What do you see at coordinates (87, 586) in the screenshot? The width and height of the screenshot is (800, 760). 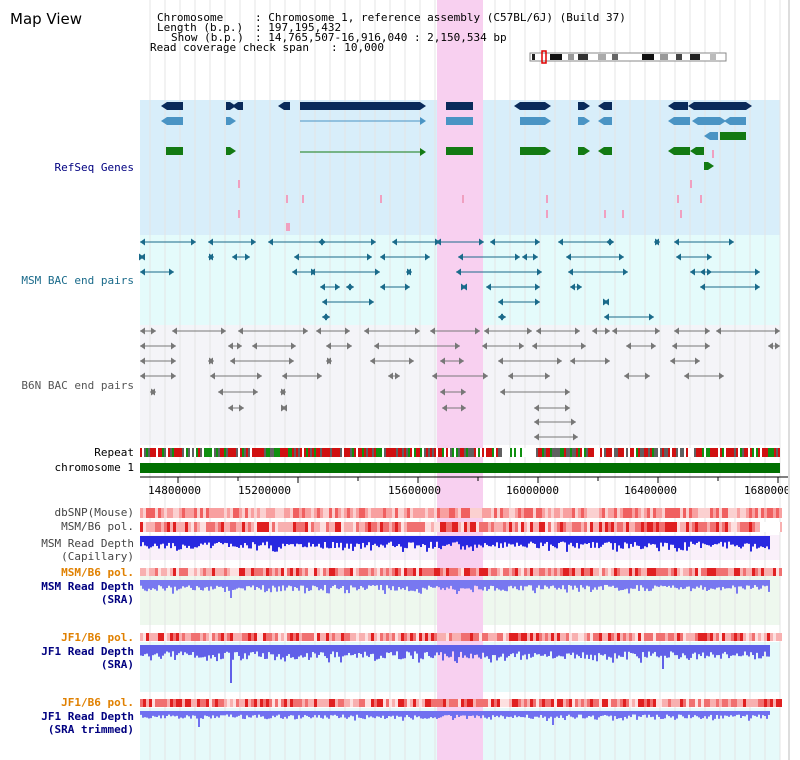 I see `track-label-msm-depth-sra: MSM Read Depth` at bounding box center [87, 586].